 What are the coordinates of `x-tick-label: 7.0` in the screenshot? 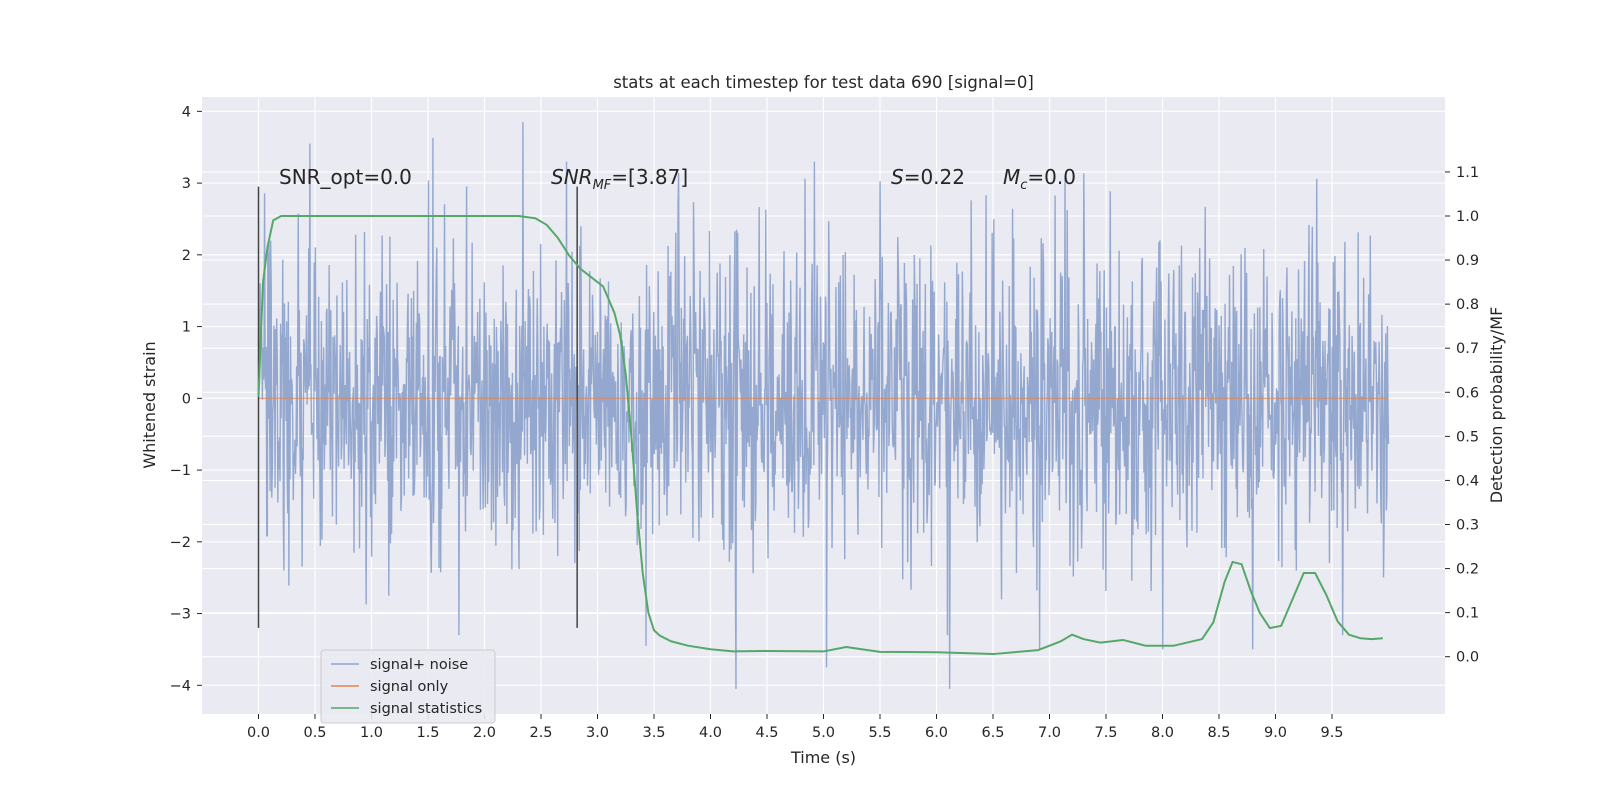 It's located at (1049, 733).